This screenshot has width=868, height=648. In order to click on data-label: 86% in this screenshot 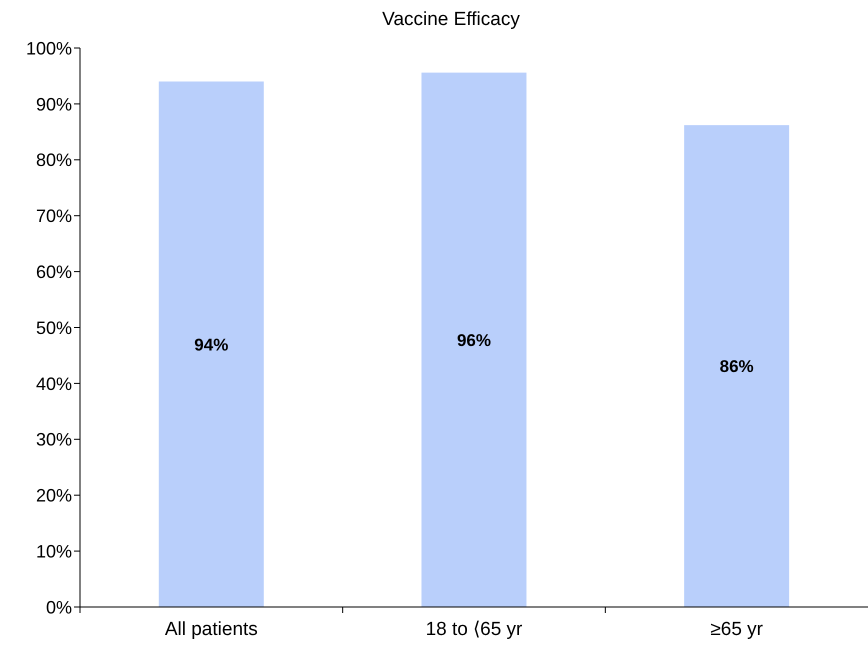, I will do `click(737, 366)`.